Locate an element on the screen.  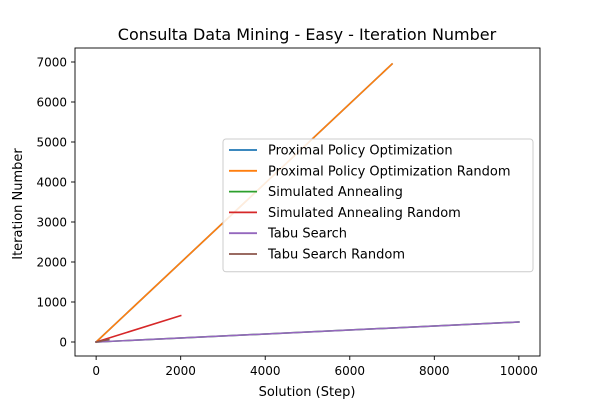
y-tick-label: 7000 is located at coordinates (51, 63).